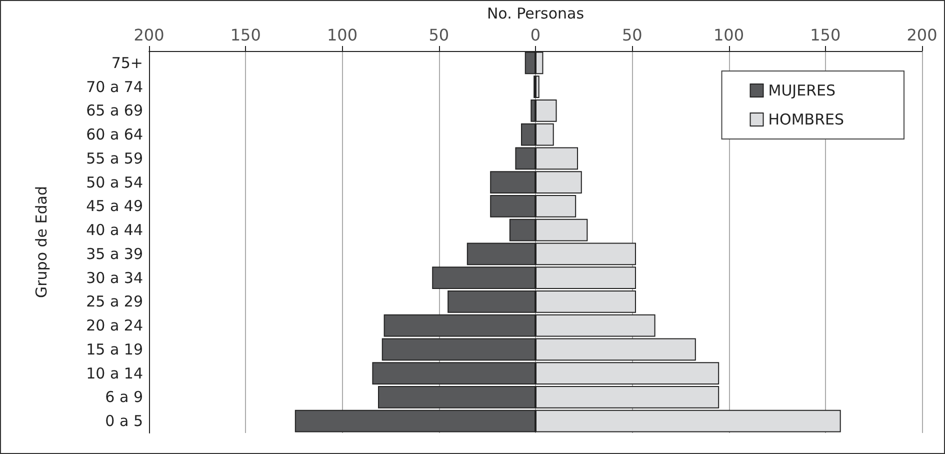 Image resolution: width=945 pixels, height=454 pixels. Describe the element at coordinates (41, 242) in the screenshot. I see `y-axis-title: Grupo de Edad` at that location.